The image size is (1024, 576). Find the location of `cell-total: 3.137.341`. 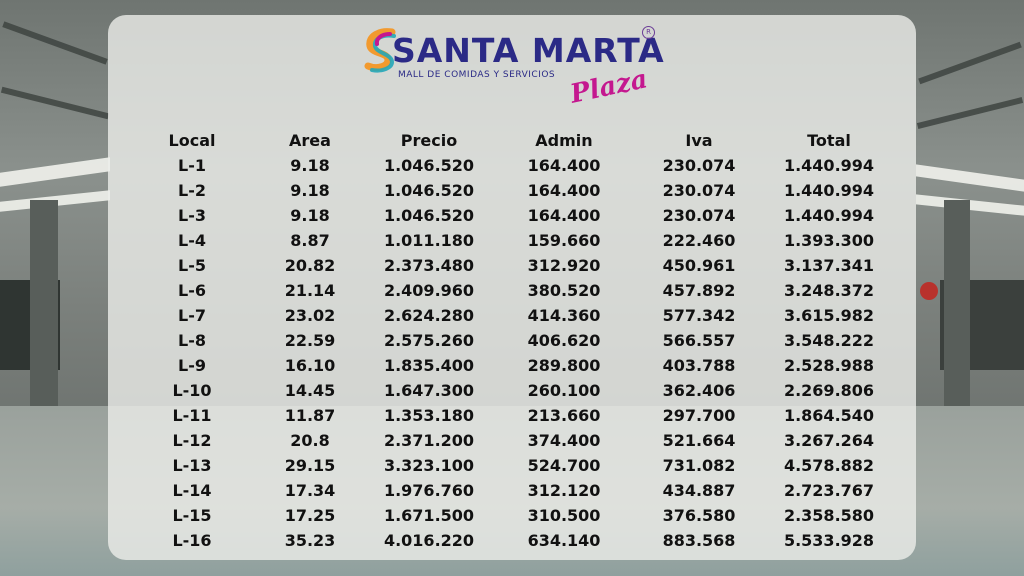

cell-total: 3.137.341 is located at coordinates (829, 265).